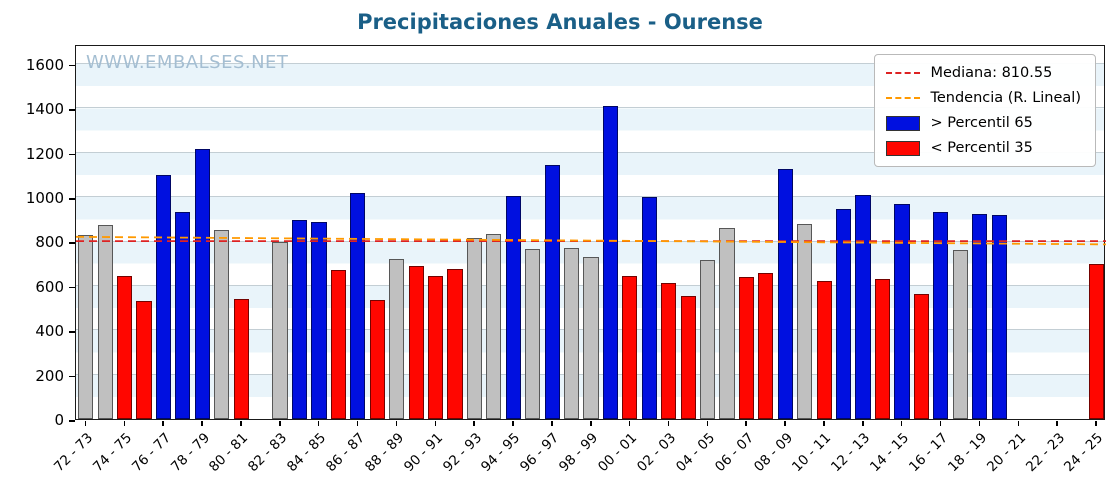 The width and height of the screenshot is (1120, 500). I want to click on legend-label-trend: Tendencia (R. Lineal), so click(1005, 98).